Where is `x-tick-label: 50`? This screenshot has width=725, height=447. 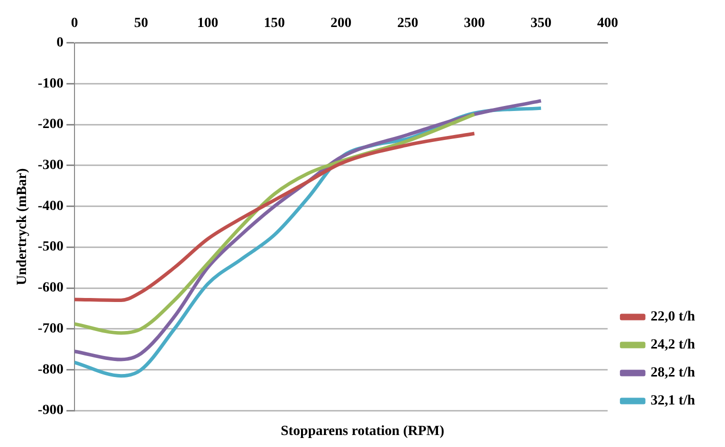 x-tick-label: 50 is located at coordinates (141, 24).